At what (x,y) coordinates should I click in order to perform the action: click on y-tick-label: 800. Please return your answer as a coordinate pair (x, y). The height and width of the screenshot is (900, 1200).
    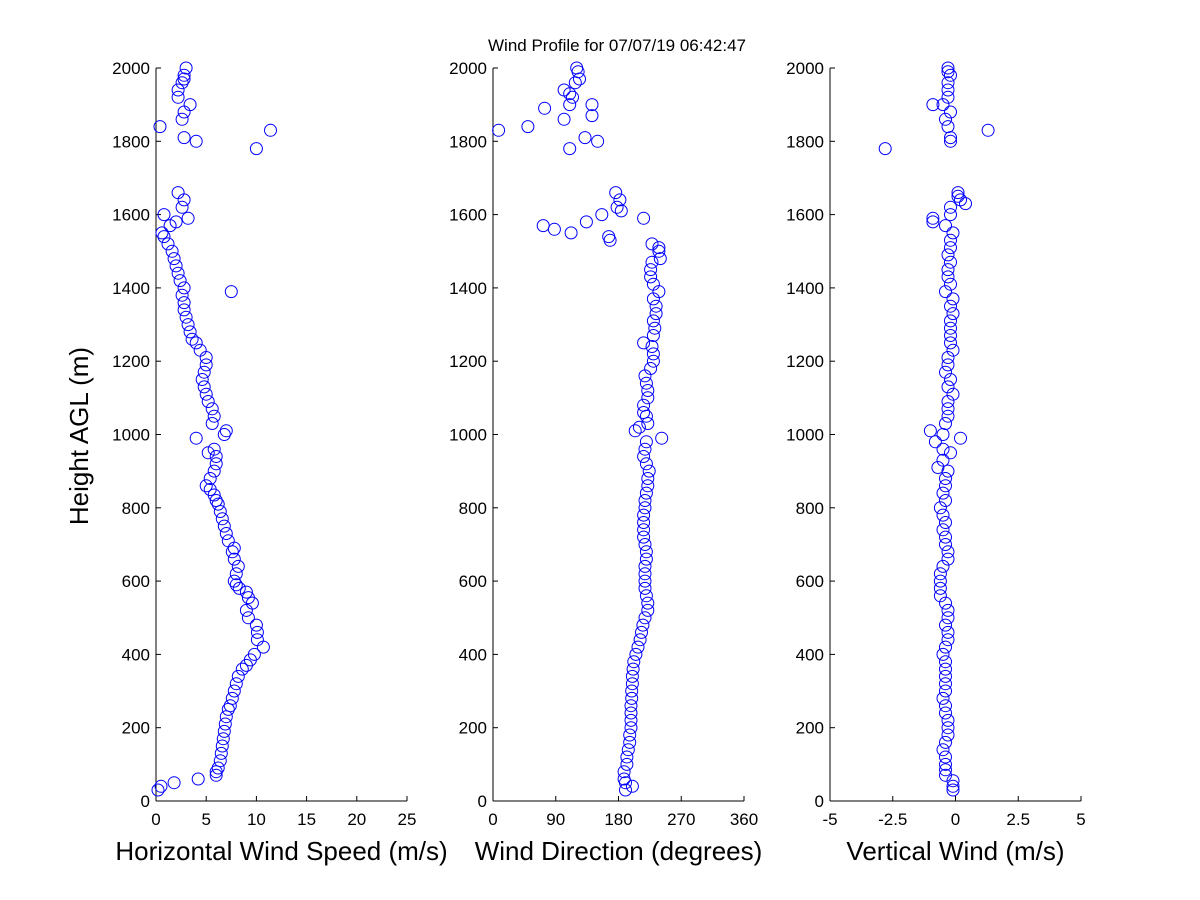
    Looking at the image, I should click on (810, 508).